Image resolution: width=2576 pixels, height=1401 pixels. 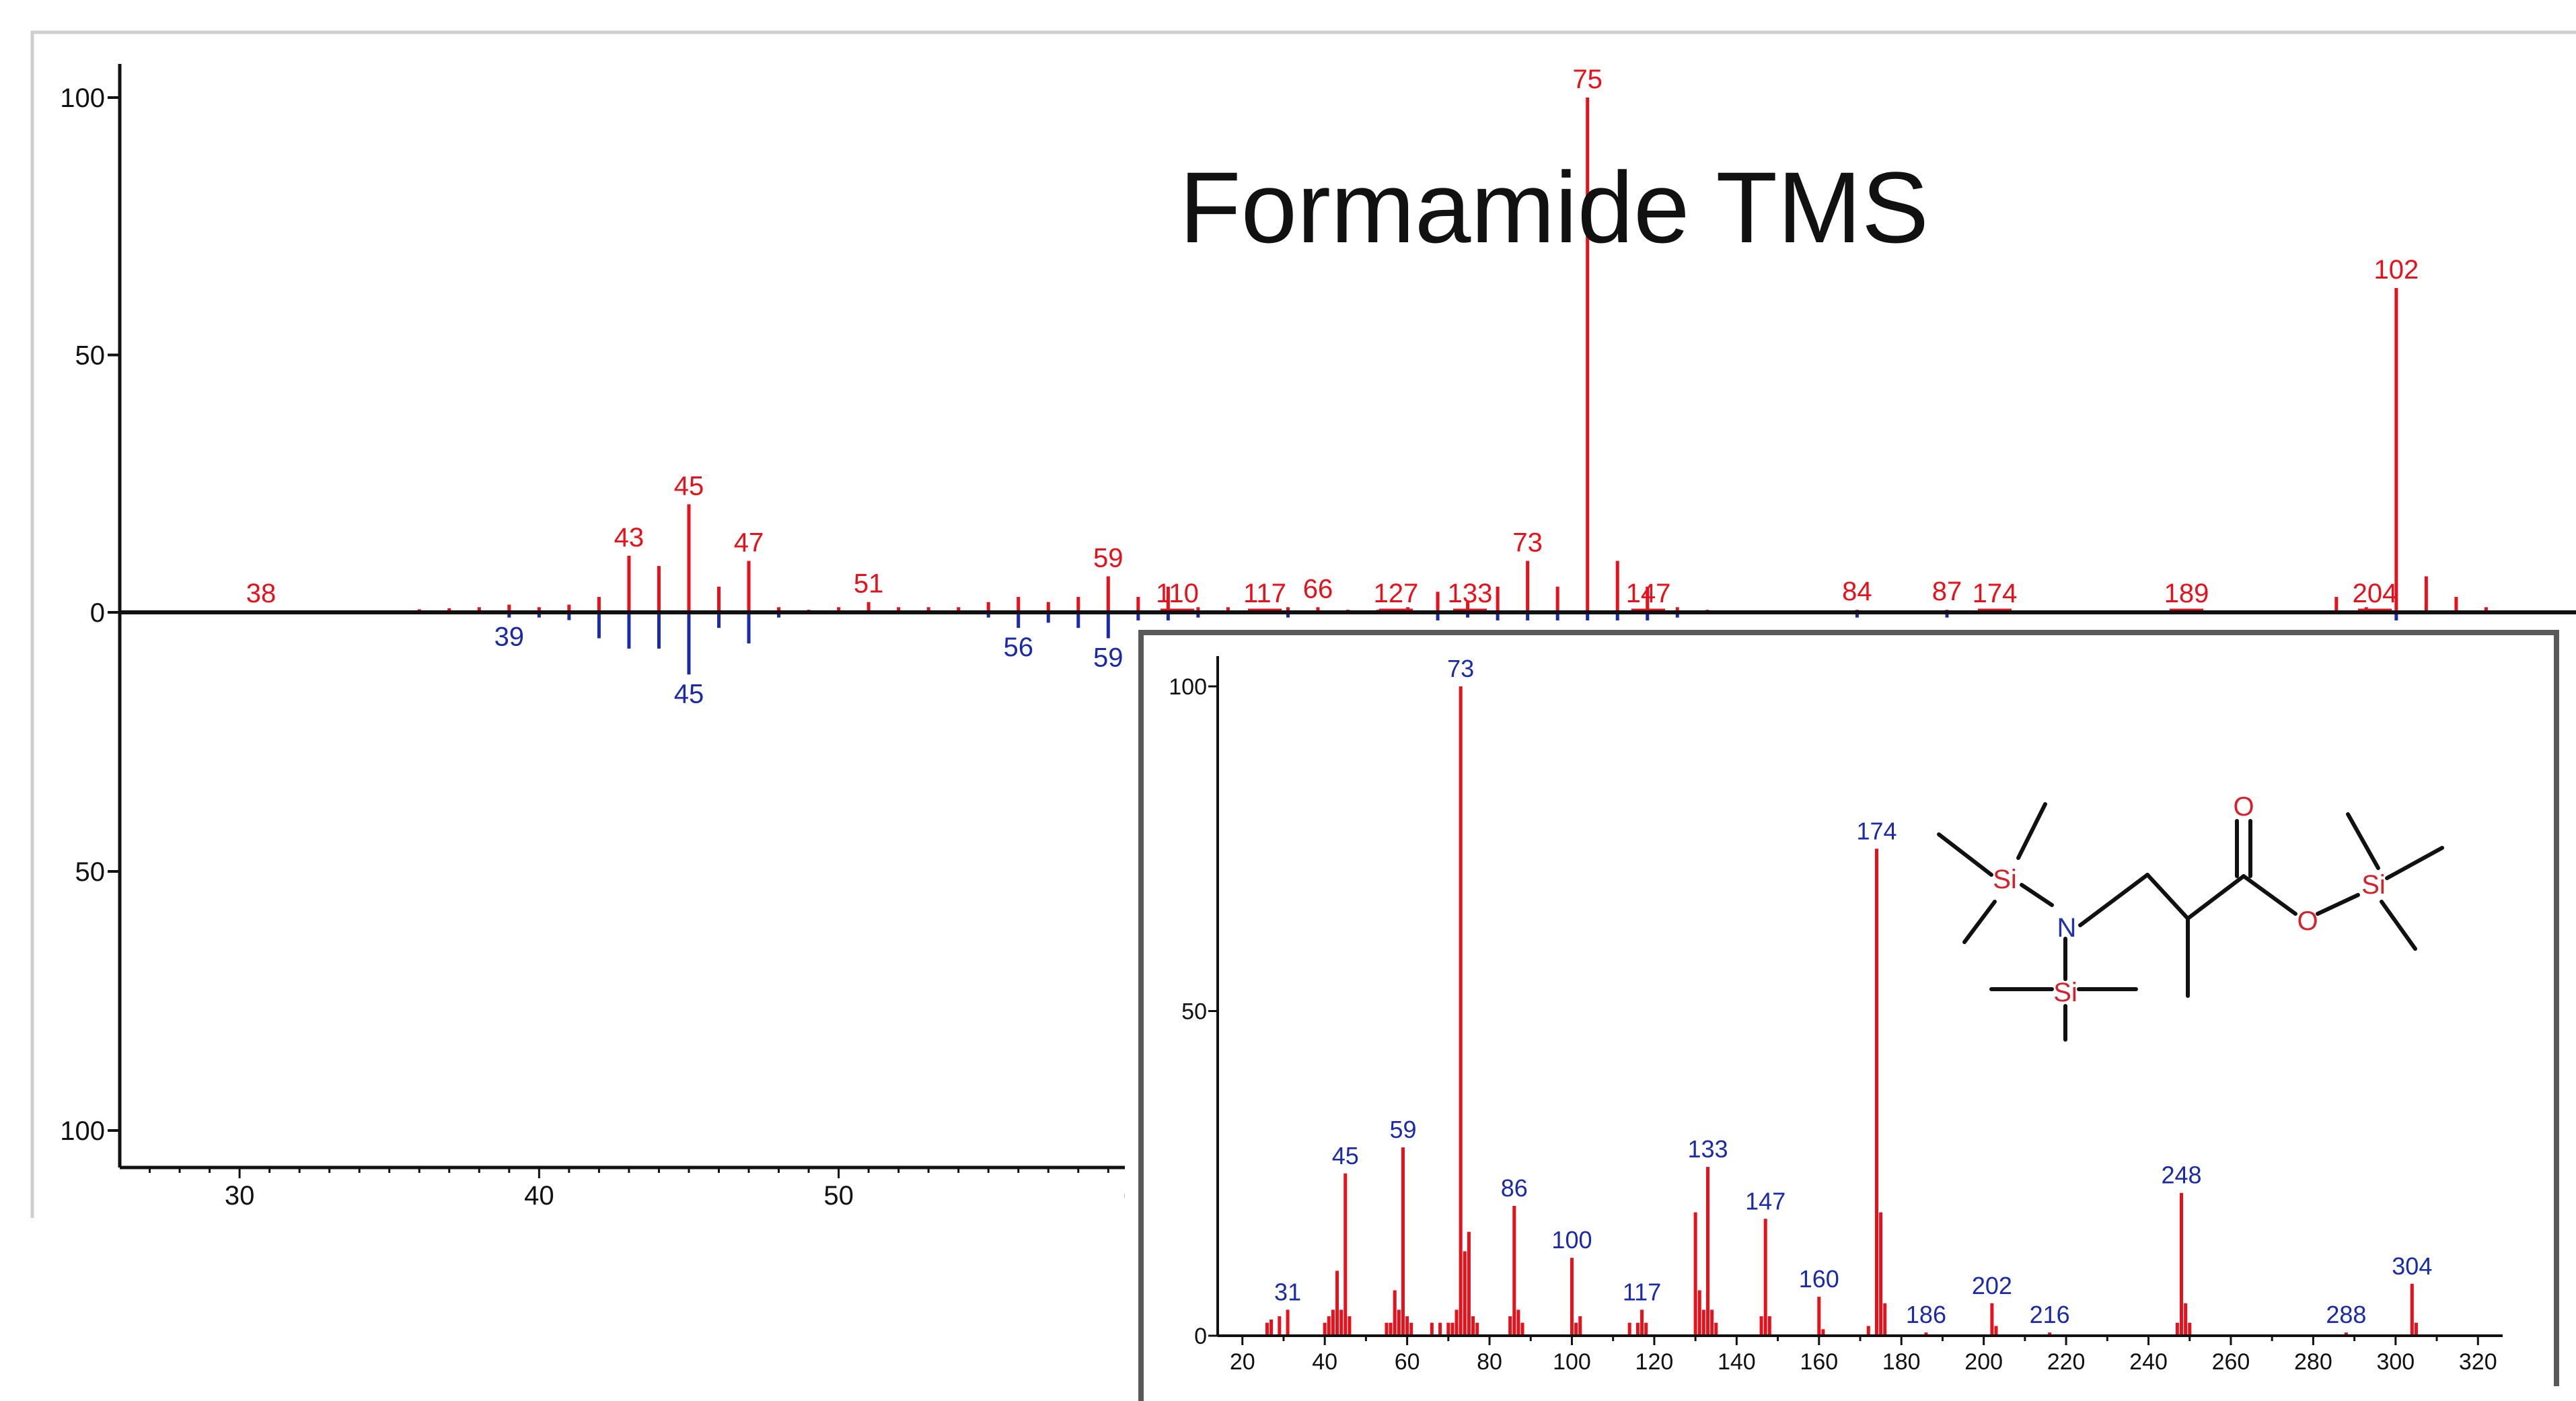 I want to click on red-peak-label: 110, so click(x=1177, y=593).